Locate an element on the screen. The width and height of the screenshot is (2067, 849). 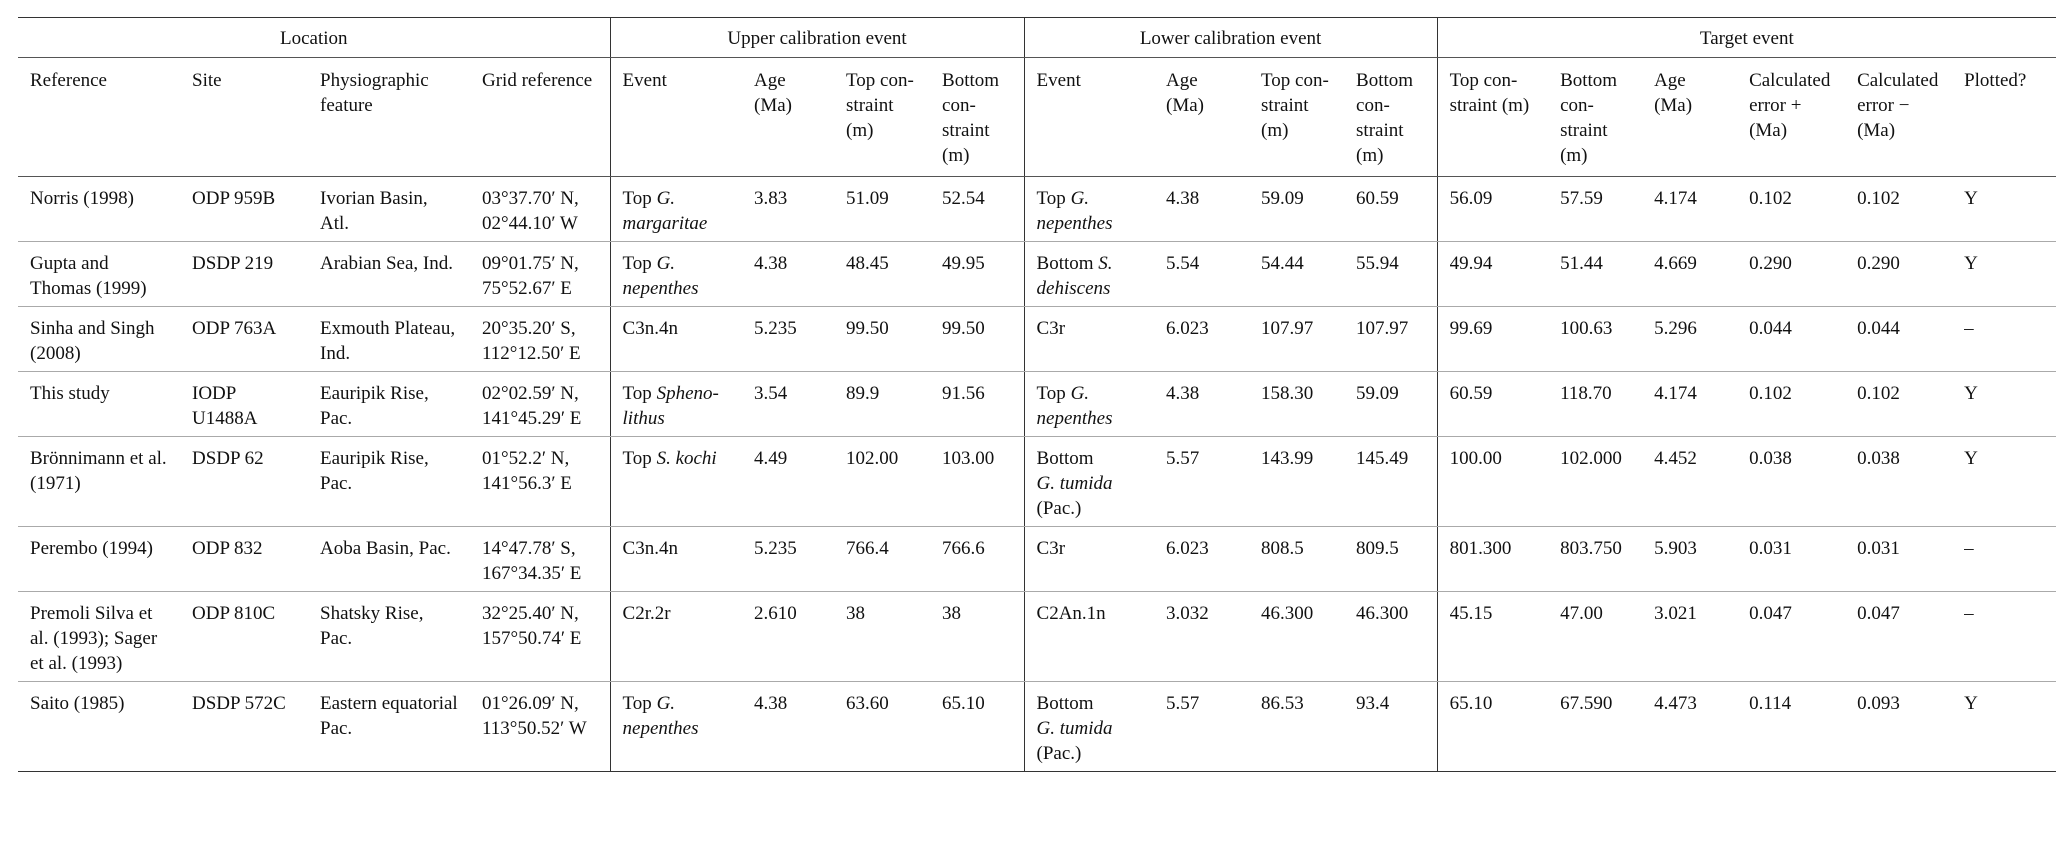
table-cell: 3.83 is located at coordinates (788, 209).